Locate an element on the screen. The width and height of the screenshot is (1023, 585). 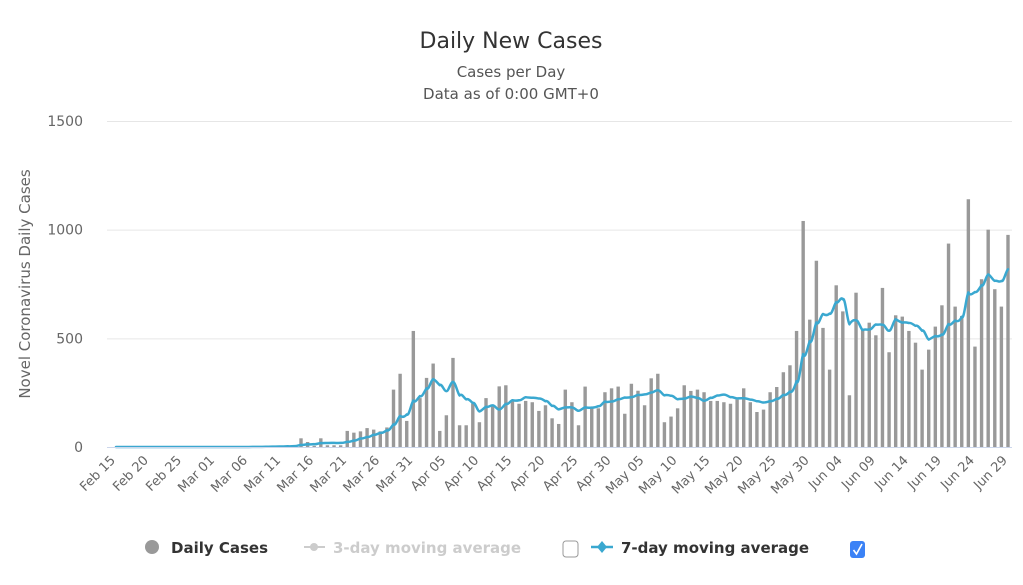
x-tick-label: Apr 20 is located at coordinates (527, 473).